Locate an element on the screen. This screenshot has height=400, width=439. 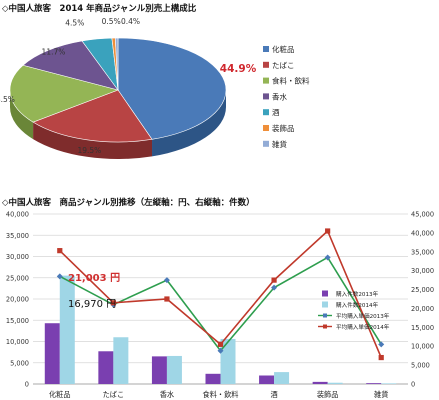
category-label-1: たばこ is located at coordinates (114, 394).